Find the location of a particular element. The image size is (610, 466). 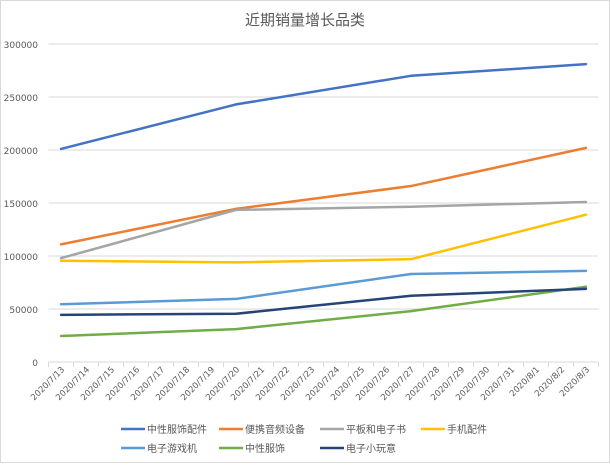

legend-label: 中性服饰配件 is located at coordinates (177, 429).